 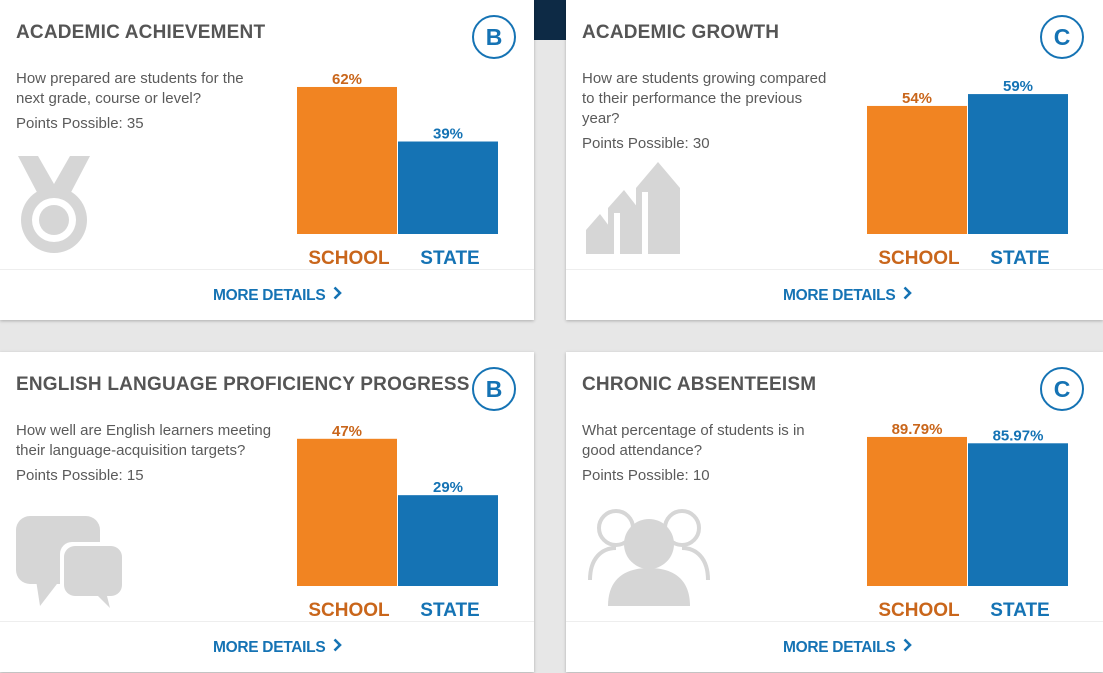 What do you see at coordinates (347, 431) in the screenshot?
I see `bar-value-label: 47%` at bounding box center [347, 431].